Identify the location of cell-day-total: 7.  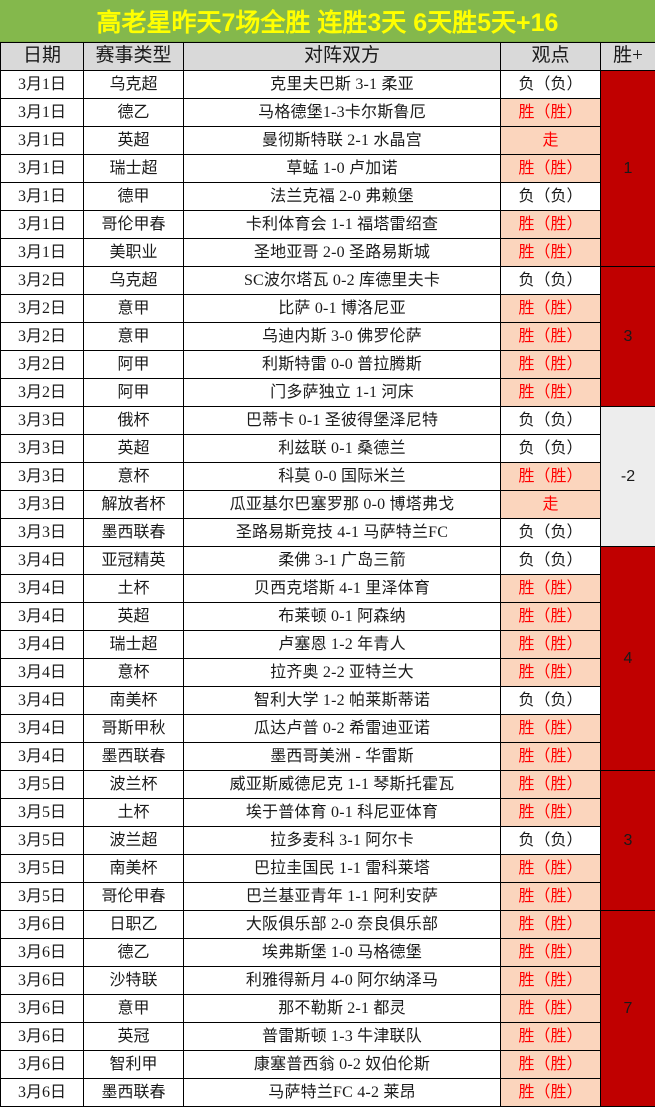
(628, 1009).